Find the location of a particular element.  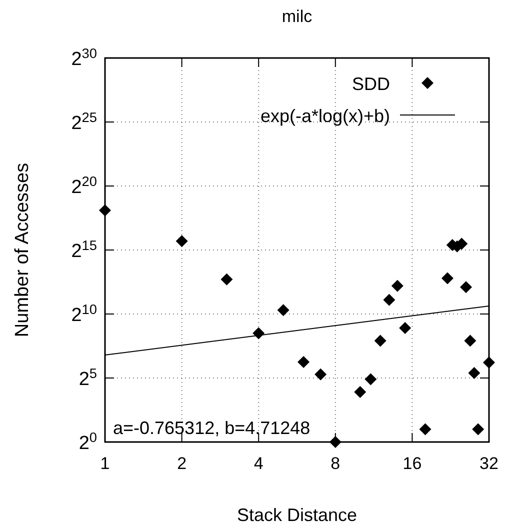

legend-label: SDD is located at coordinates (371, 84).